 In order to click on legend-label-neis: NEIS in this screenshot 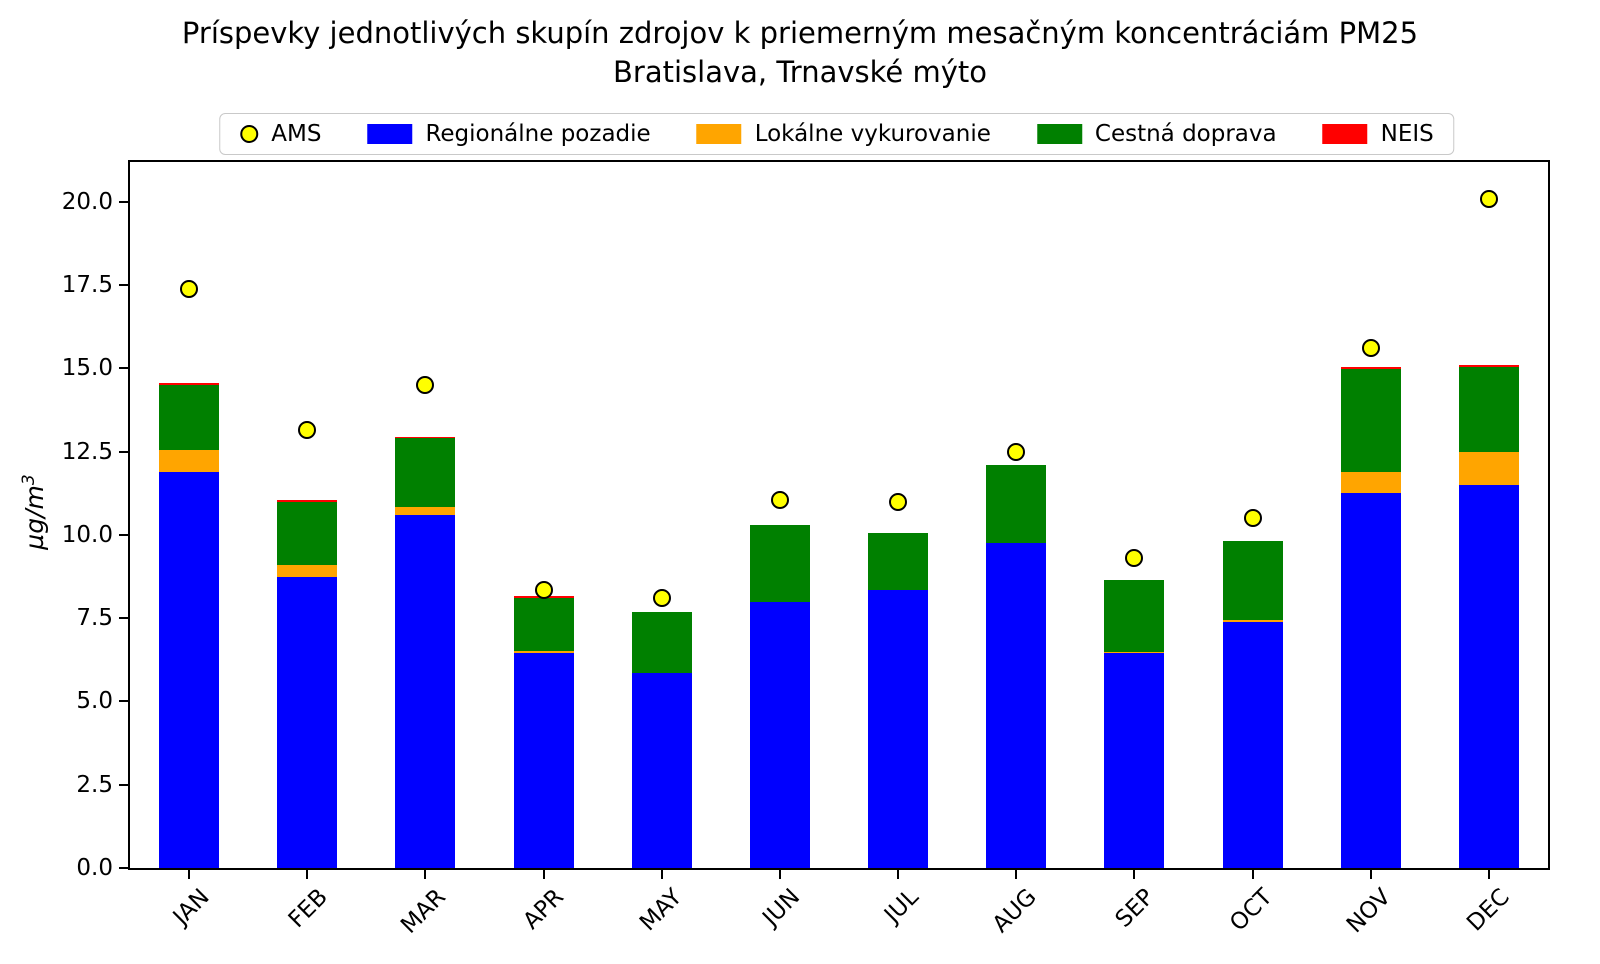, I will do `click(1407, 134)`.